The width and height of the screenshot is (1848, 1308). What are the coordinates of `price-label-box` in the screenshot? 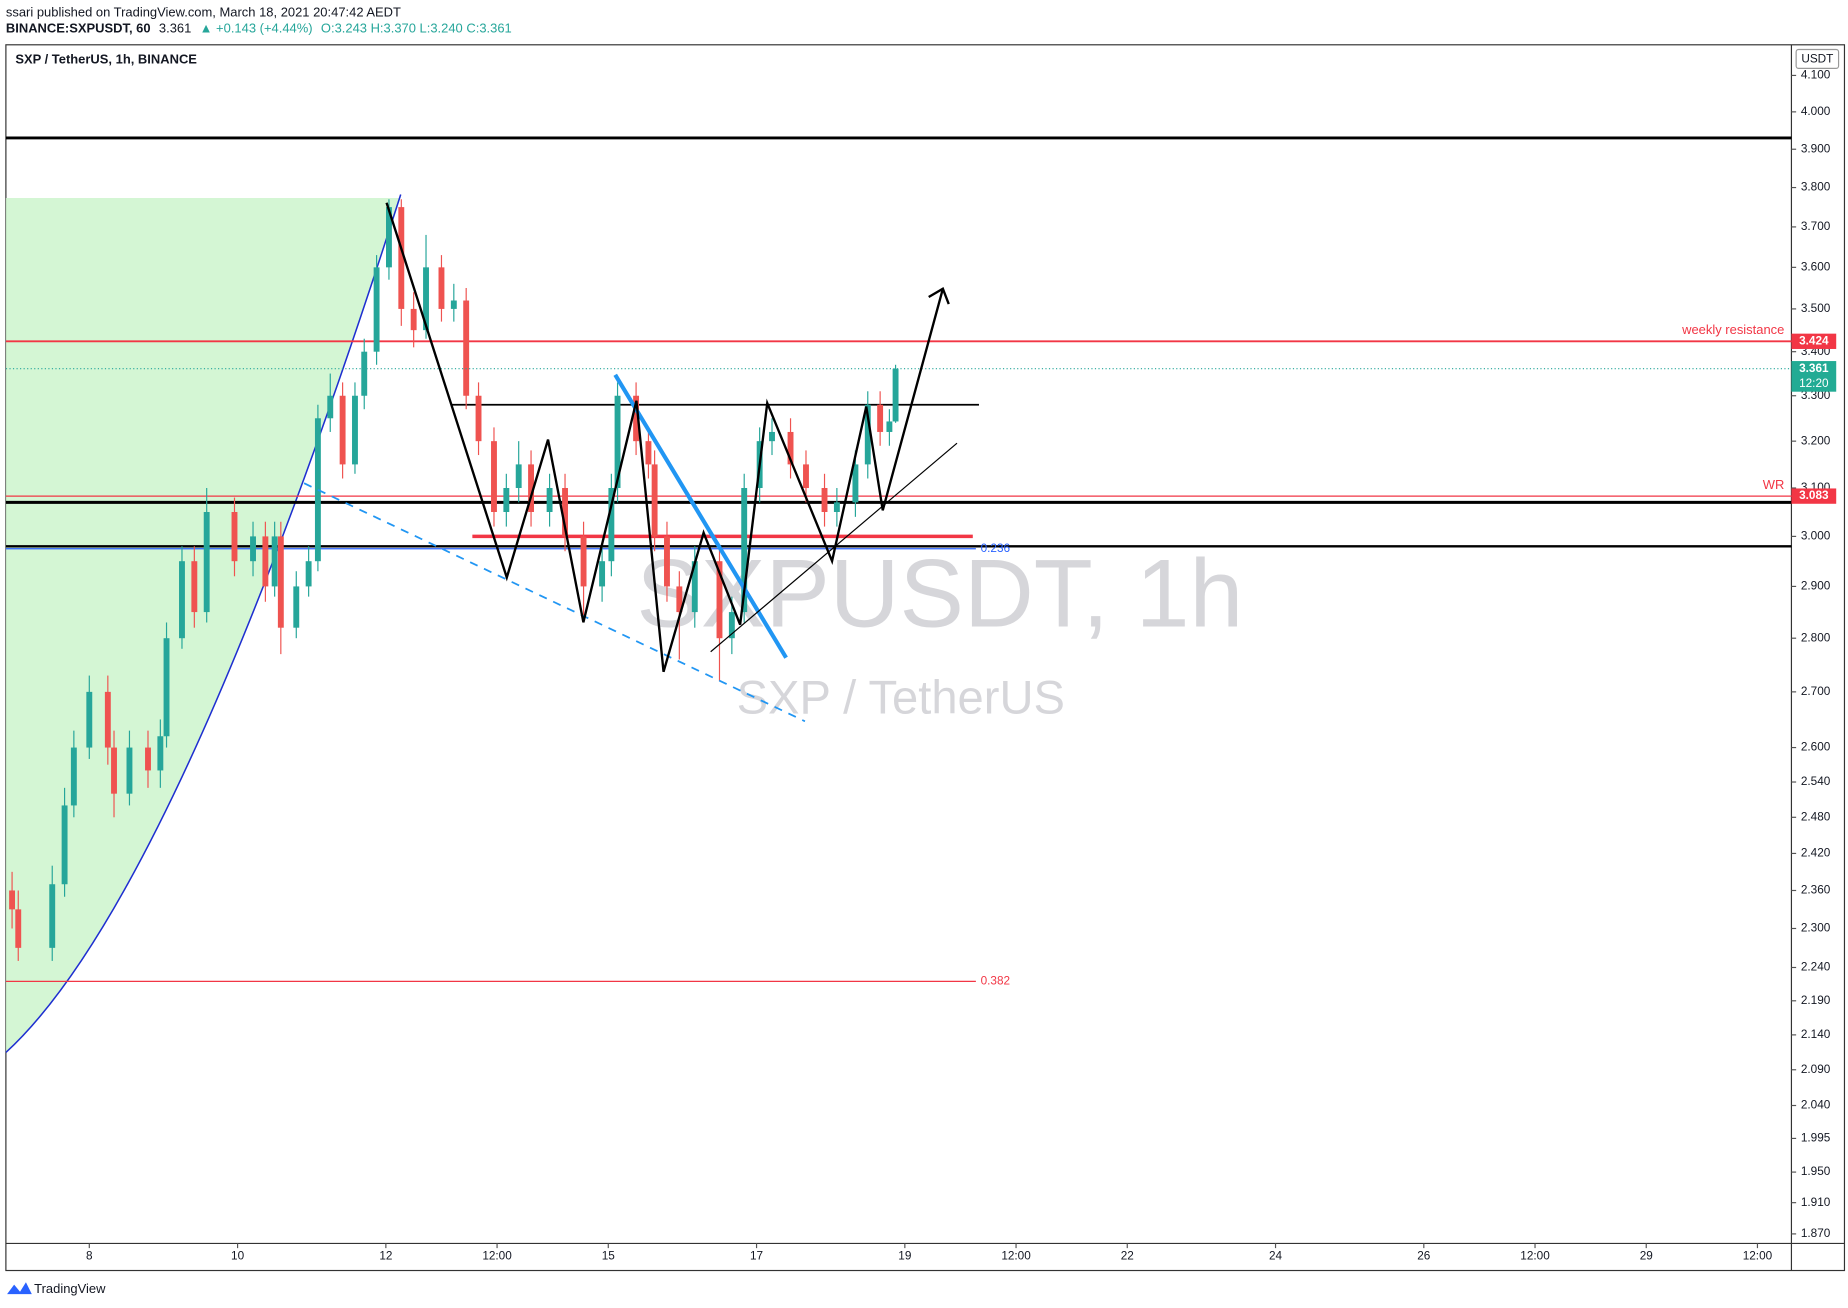 It's located at (1814, 341).